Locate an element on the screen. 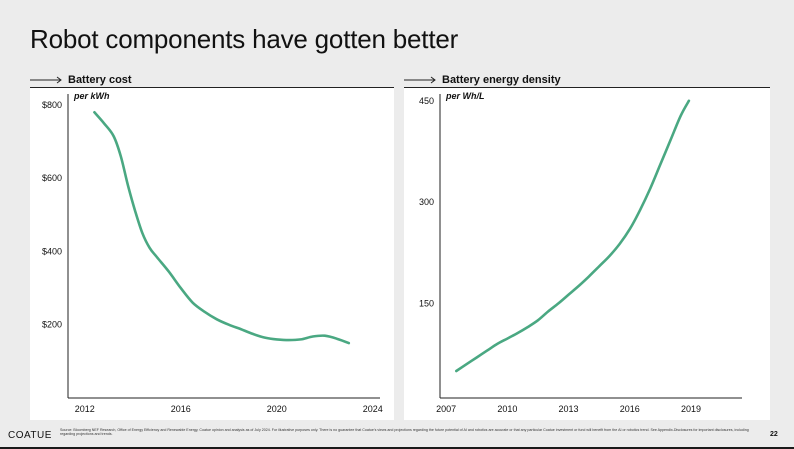 The width and height of the screenshot is (794, 449). unit-label: per kWh is located at coordinates (91, 96).